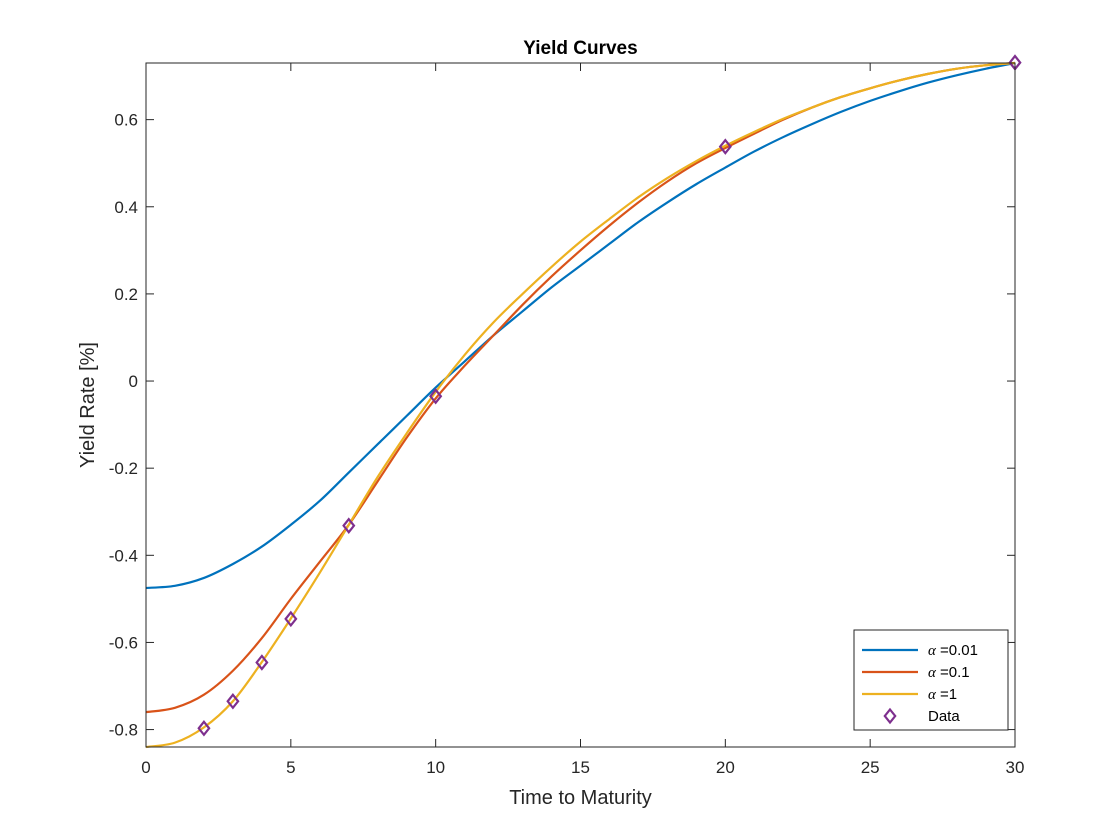 The width and height of the screenshot is (1120, 840). I want to click on y-tick-label: -0.6, so click(123, 642).